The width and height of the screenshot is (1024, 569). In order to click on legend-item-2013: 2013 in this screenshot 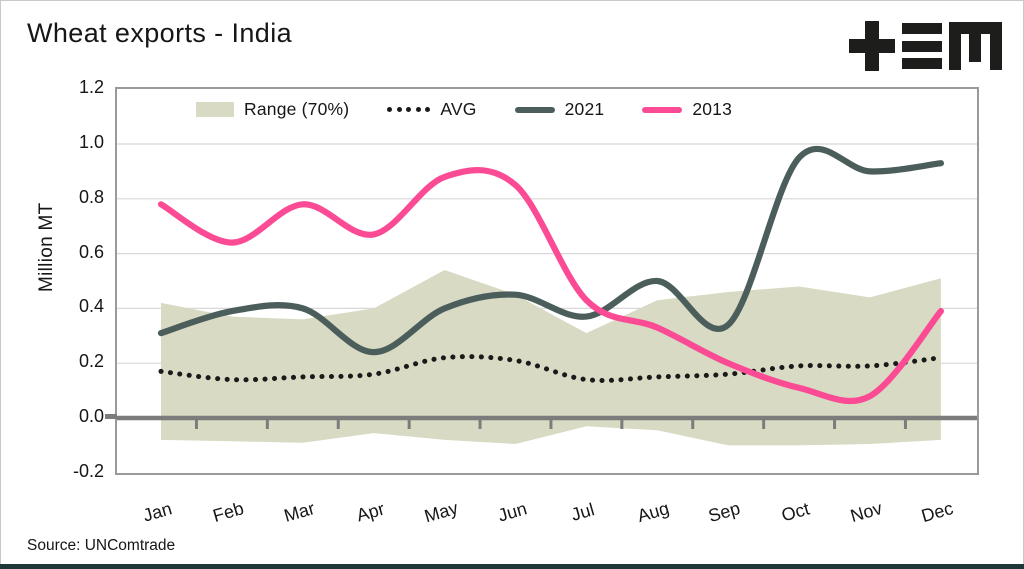, I will do `click(687, 109)`.